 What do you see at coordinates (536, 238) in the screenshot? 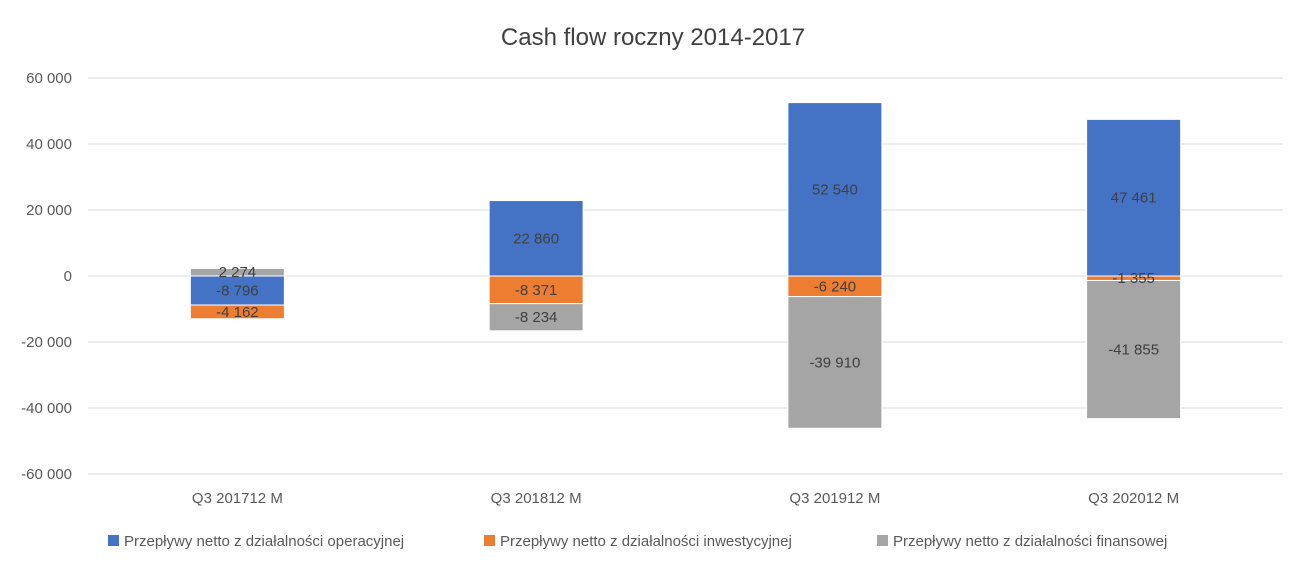
I see `data-label: 22 860` at bounding box center [536, 238].